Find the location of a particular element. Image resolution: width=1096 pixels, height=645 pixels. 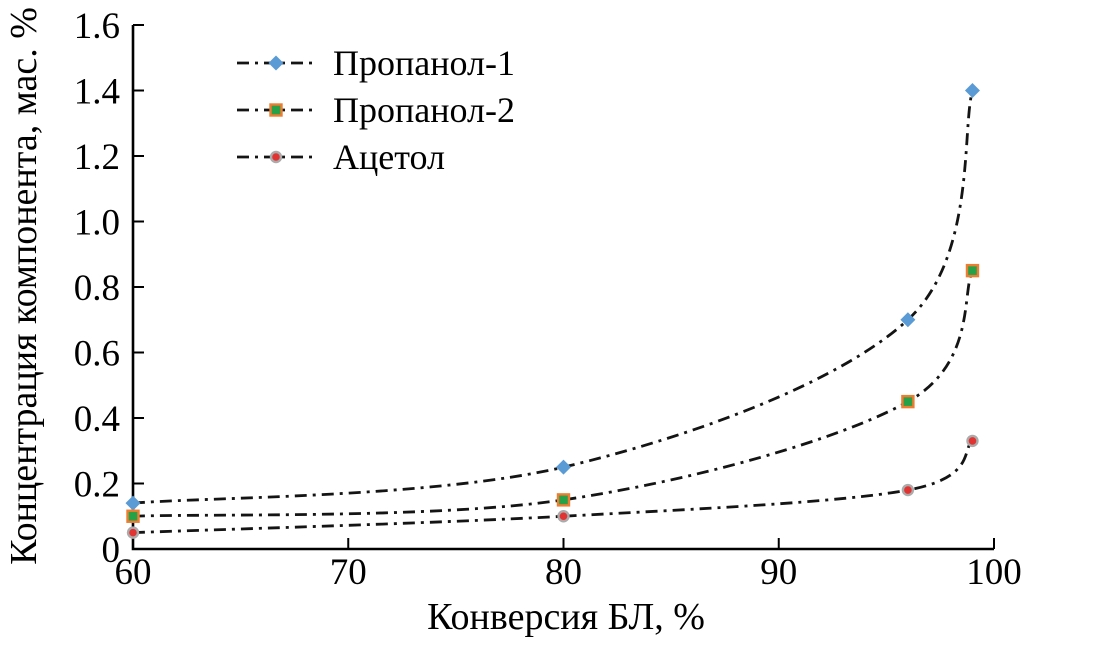

x-tick-label: 70 is located at coordinates (348, 572).